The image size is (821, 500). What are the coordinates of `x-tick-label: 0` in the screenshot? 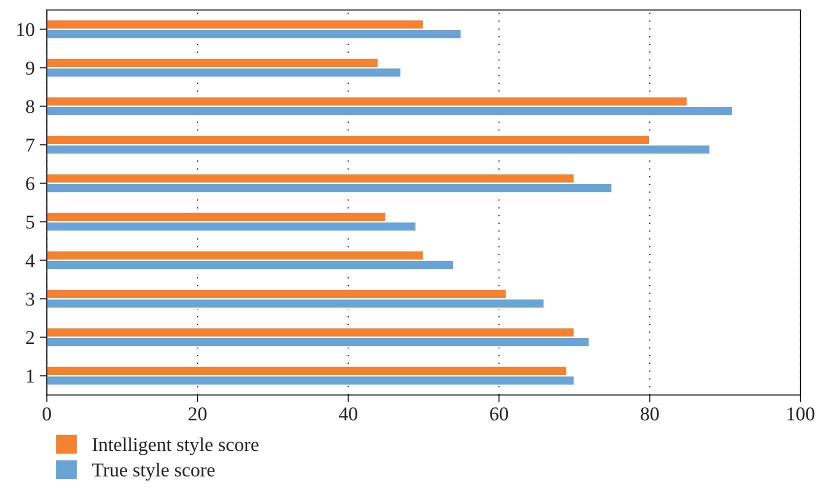 It's located at (46, 413).